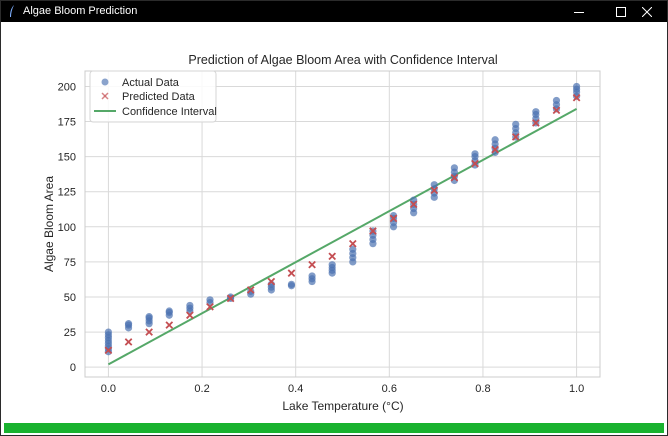  Describe the element at coordinates (70, 333) in the screenshot. I see `y-tick-label: 25` at that location.